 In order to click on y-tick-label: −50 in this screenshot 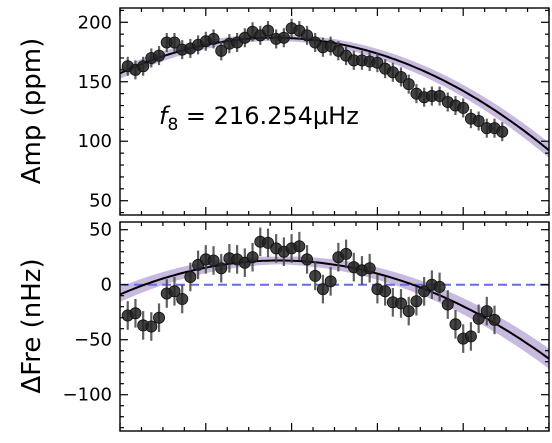, I will do `click(93, 340)`.